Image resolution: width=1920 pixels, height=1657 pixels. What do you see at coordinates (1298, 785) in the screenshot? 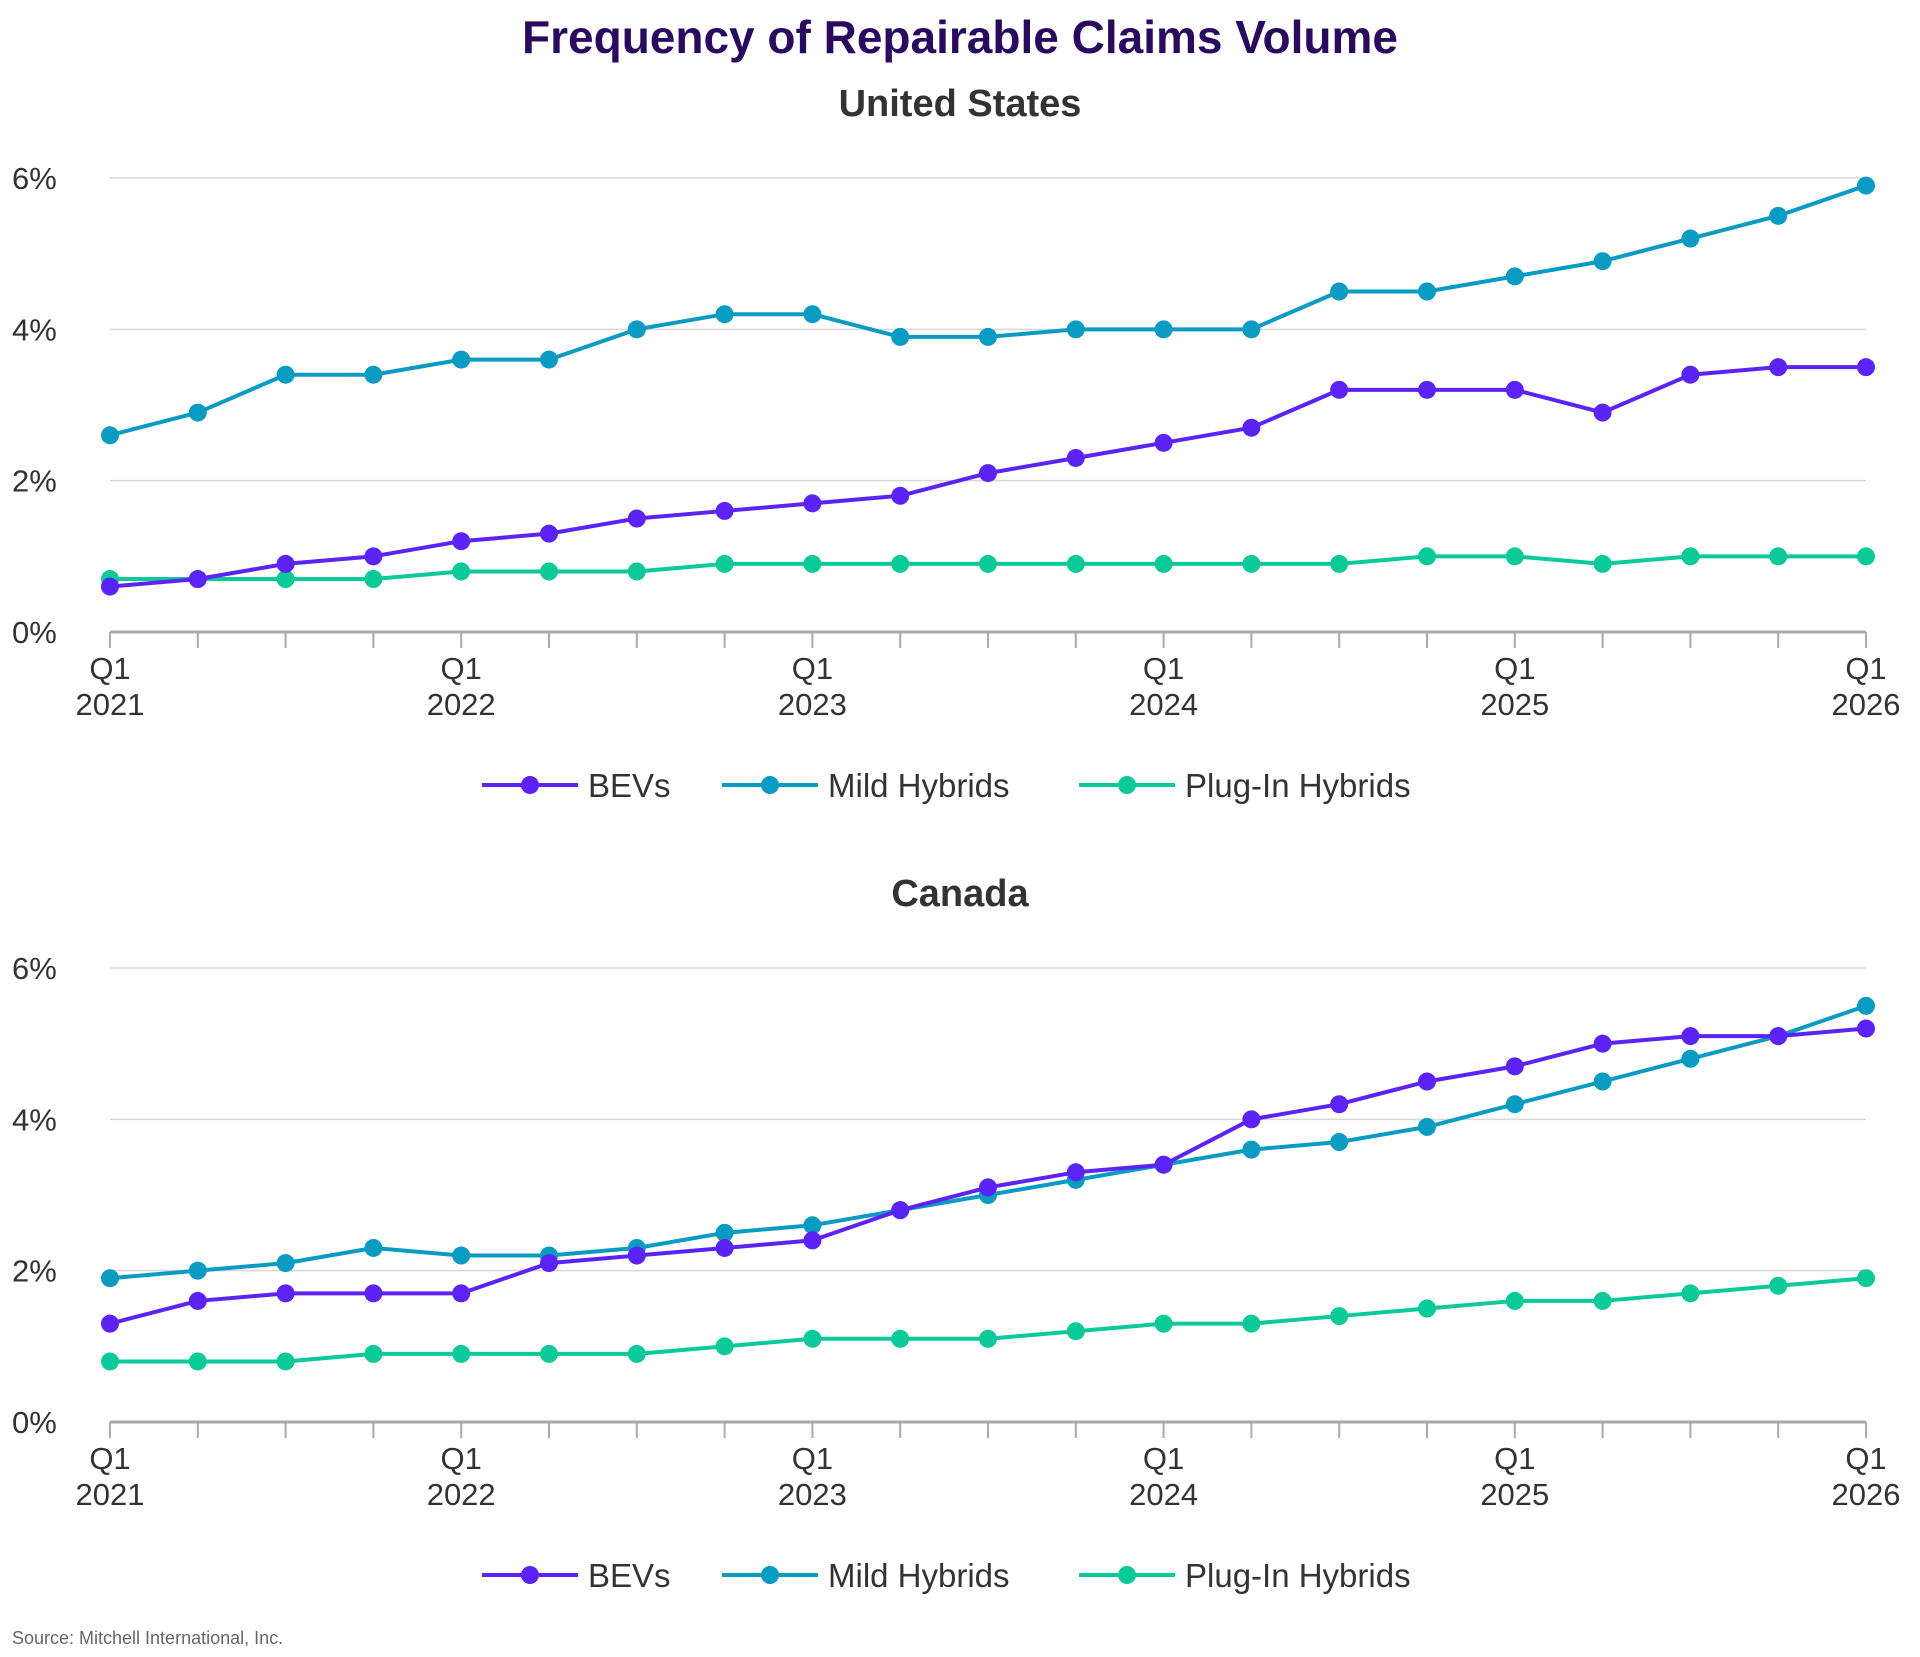
I see `legend-label: Plug-In Hybrids` at bounding box center [1298, 785].